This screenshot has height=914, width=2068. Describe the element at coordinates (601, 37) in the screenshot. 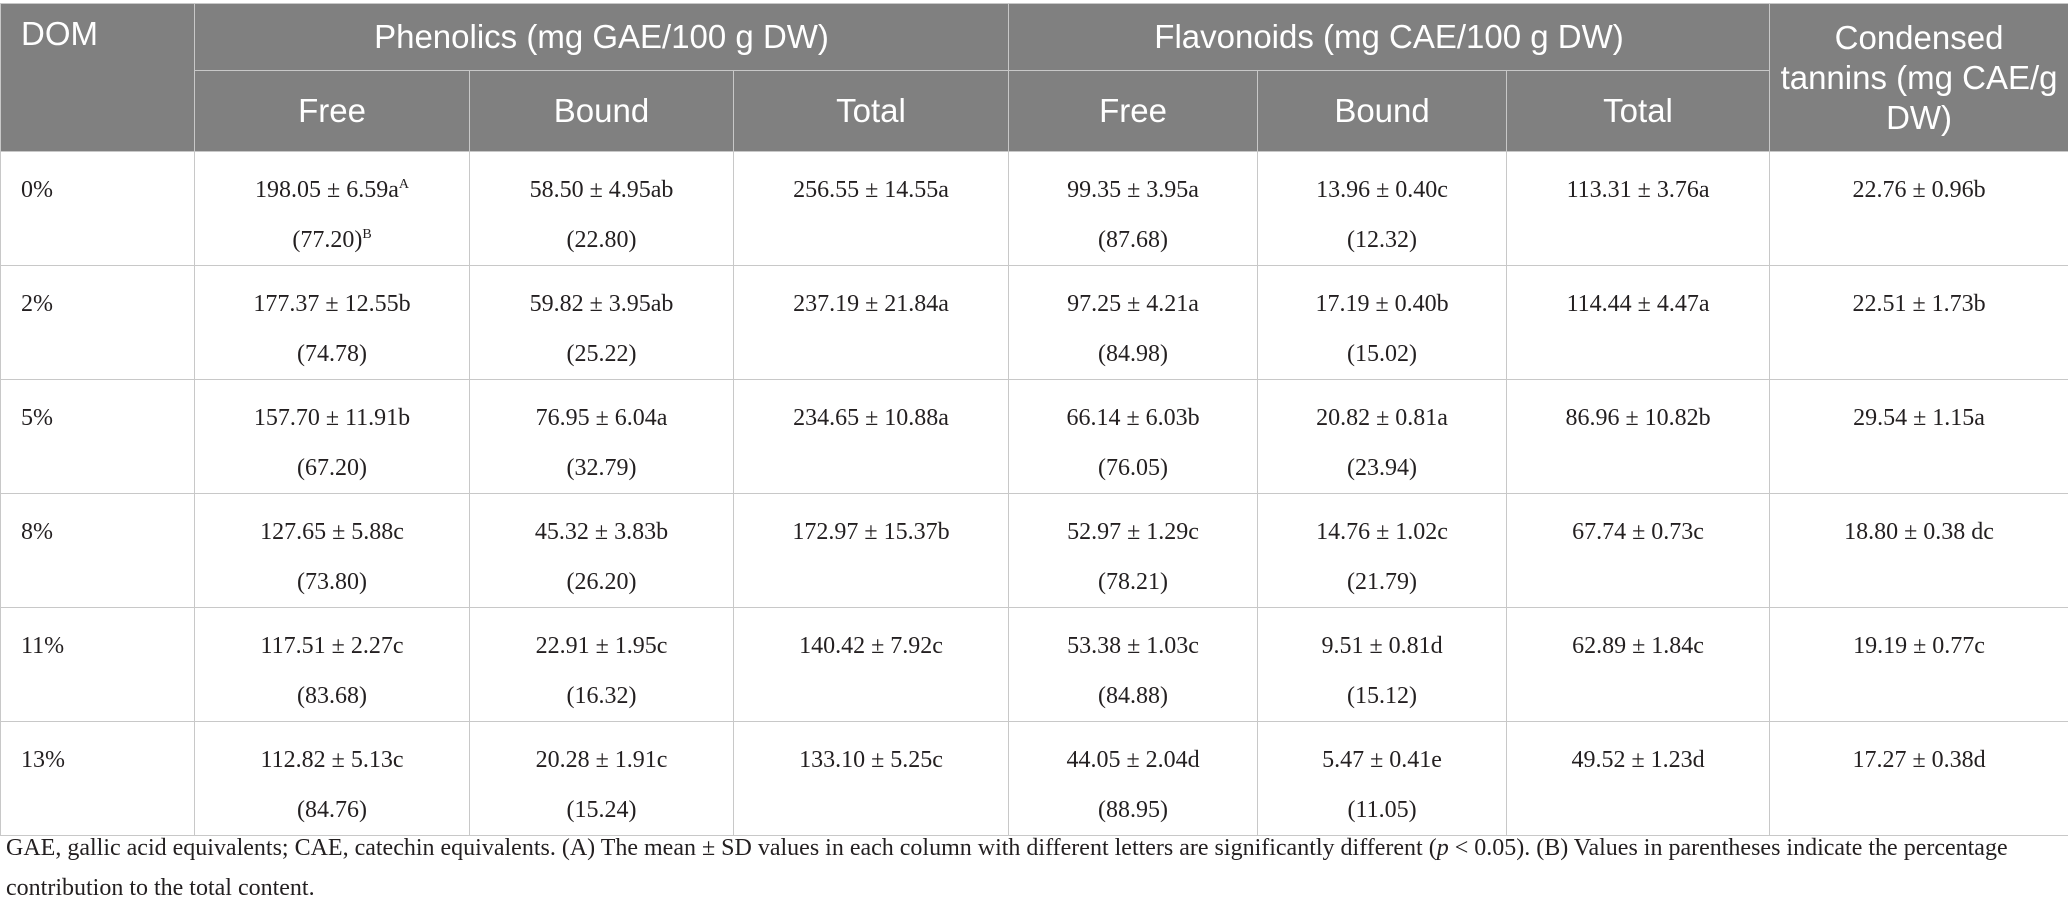

I see `header-phenolics-group: Phenolics (mg GAE/100 g DW)` at that location.